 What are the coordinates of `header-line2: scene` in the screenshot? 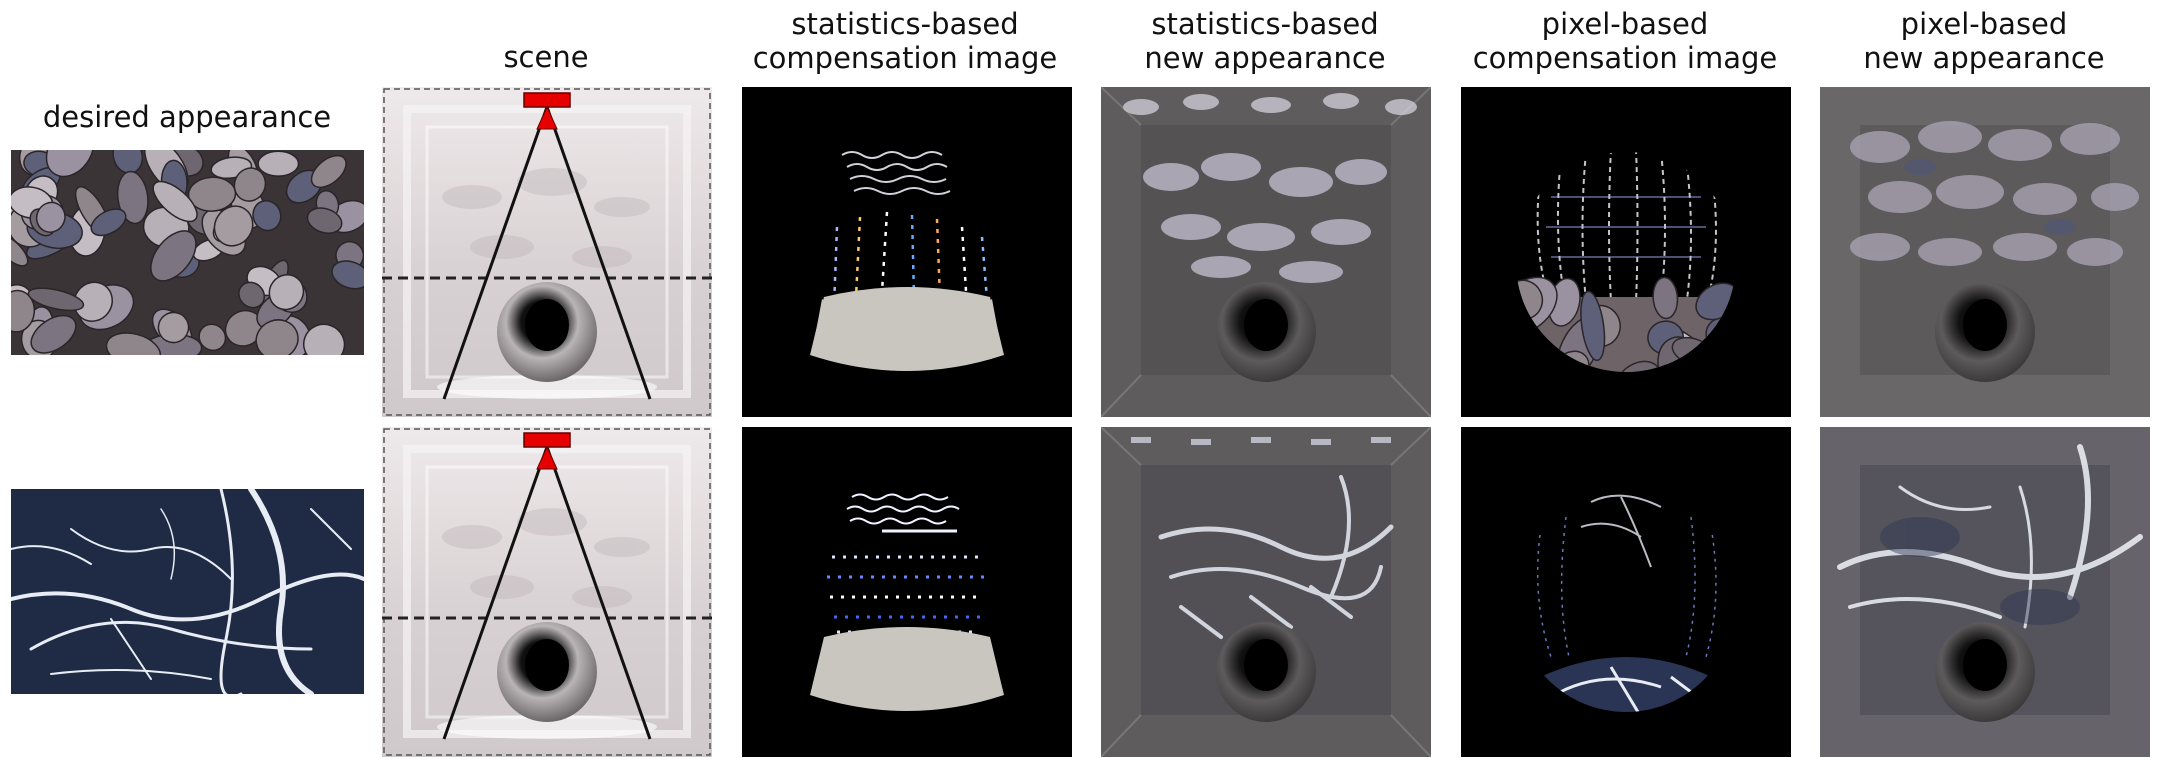 It's located at (546, 57).